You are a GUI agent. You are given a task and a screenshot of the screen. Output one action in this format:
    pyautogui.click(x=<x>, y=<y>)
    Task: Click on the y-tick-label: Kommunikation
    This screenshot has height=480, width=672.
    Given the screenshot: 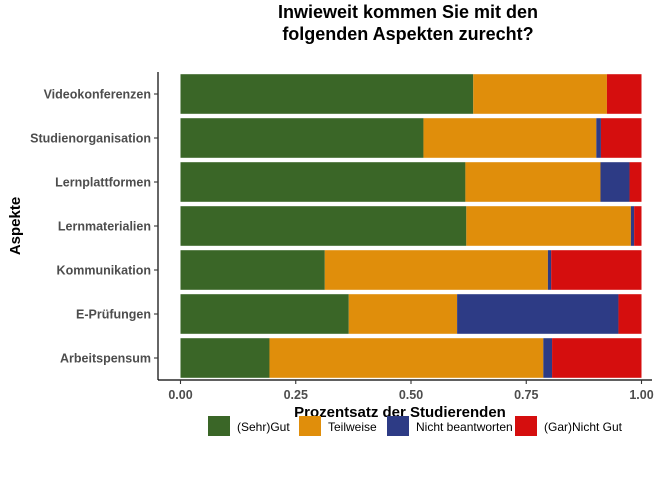 What is the action you would take?
    pyautogui.click(x=104, y=271)
    